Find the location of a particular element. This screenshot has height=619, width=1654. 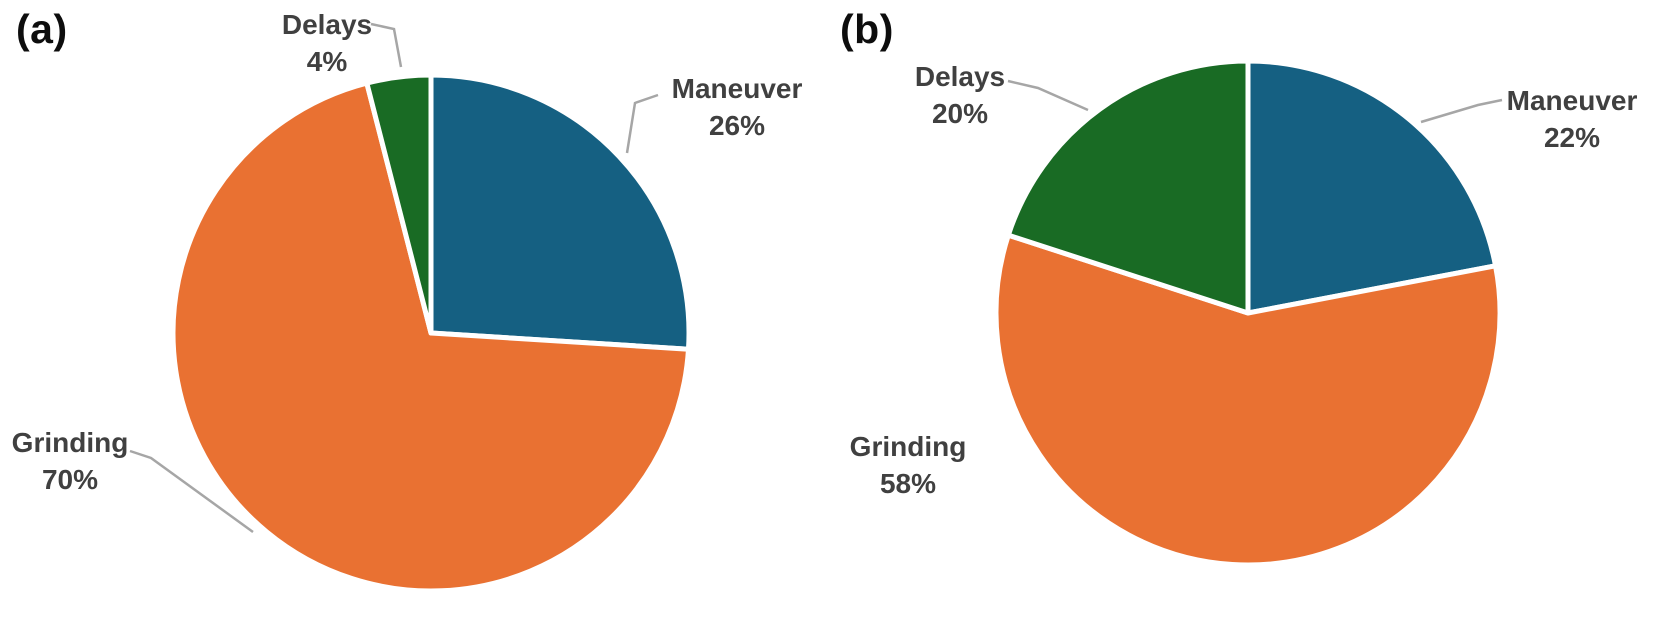

slice-label-a-grinding: Grinding 70% is located at coordinates (85, 461).